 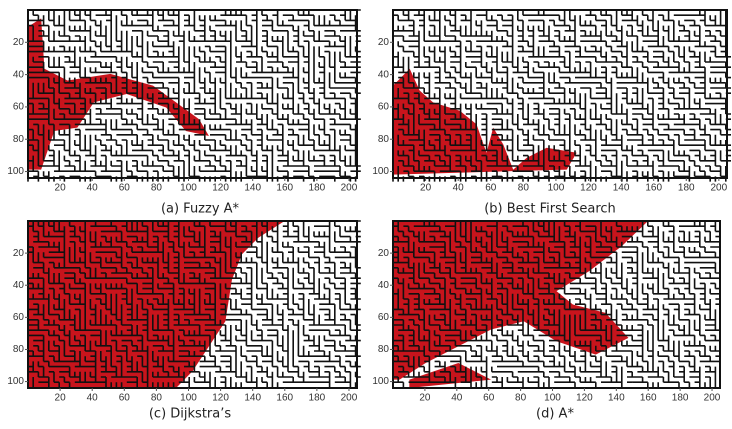 I want to click on caption: (d) A*, so click(x=555, y=414).